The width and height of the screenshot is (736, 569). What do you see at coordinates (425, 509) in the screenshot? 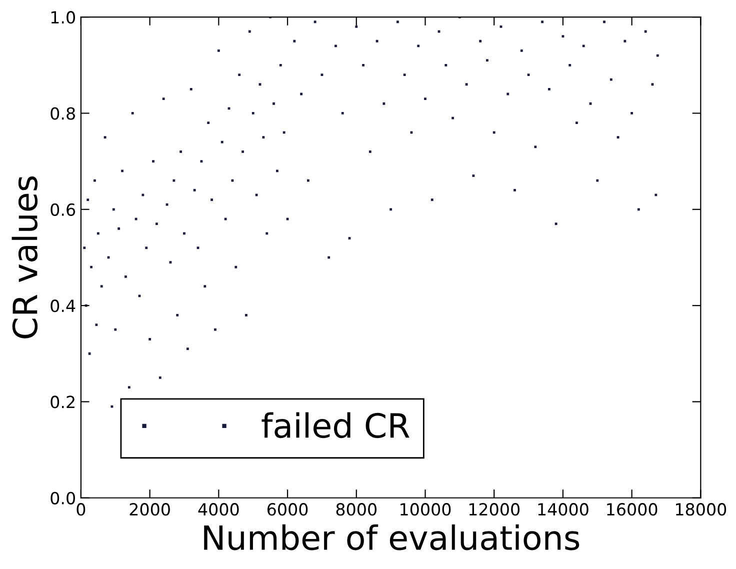
I see `x-tick-label: 10000` at bounding box center [425, 509].